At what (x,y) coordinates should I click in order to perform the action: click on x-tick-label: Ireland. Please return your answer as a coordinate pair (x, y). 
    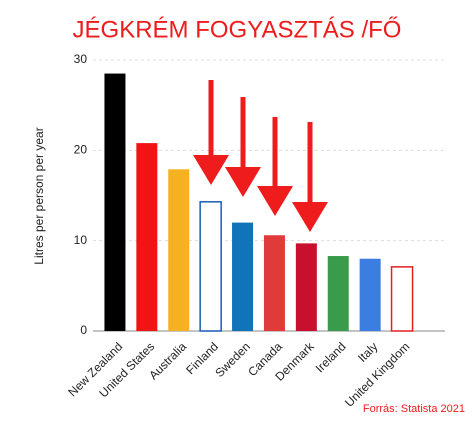
    Looking at the image, I should click on (331, 357).